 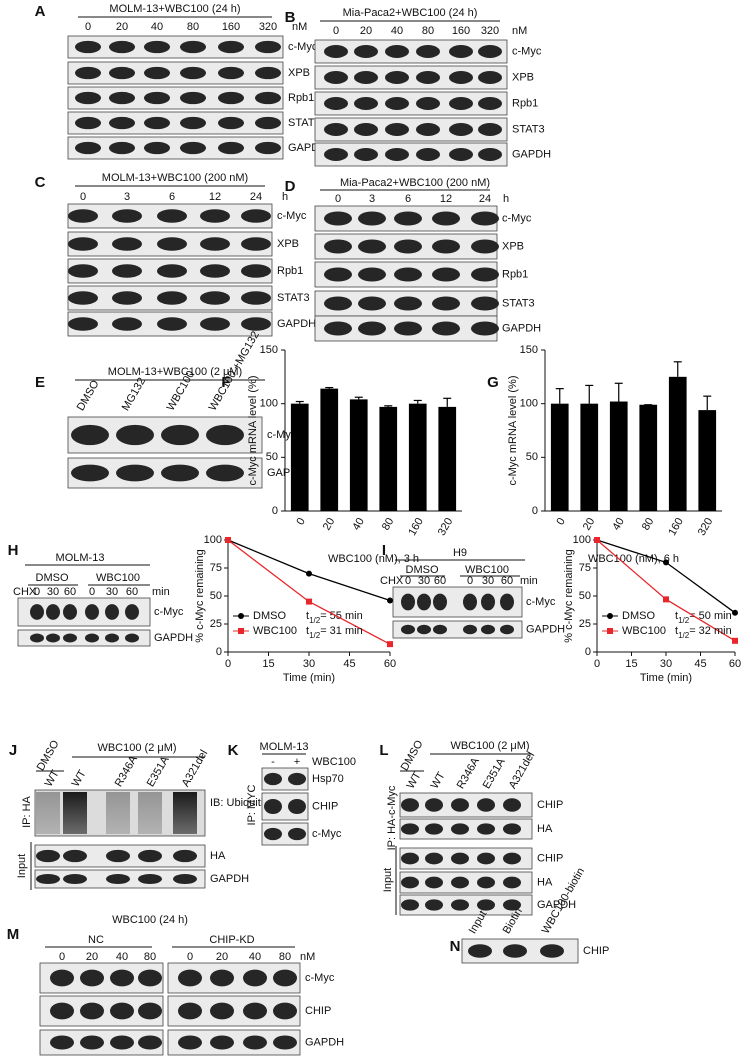 What do you see at coordinates (297, 762) in the screenshot?
I see `lane-label: +` at bounding box center [297, 762].